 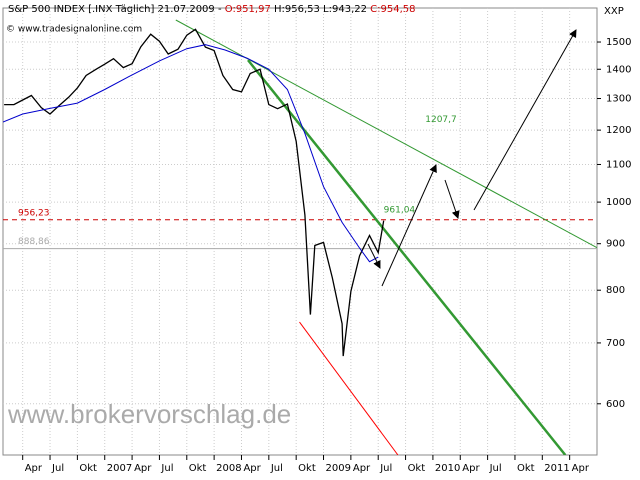 What do you see at coordinates (614, 11) in the screenshot?
I see `axis-label: XXP` at bounding box center [614, 11].